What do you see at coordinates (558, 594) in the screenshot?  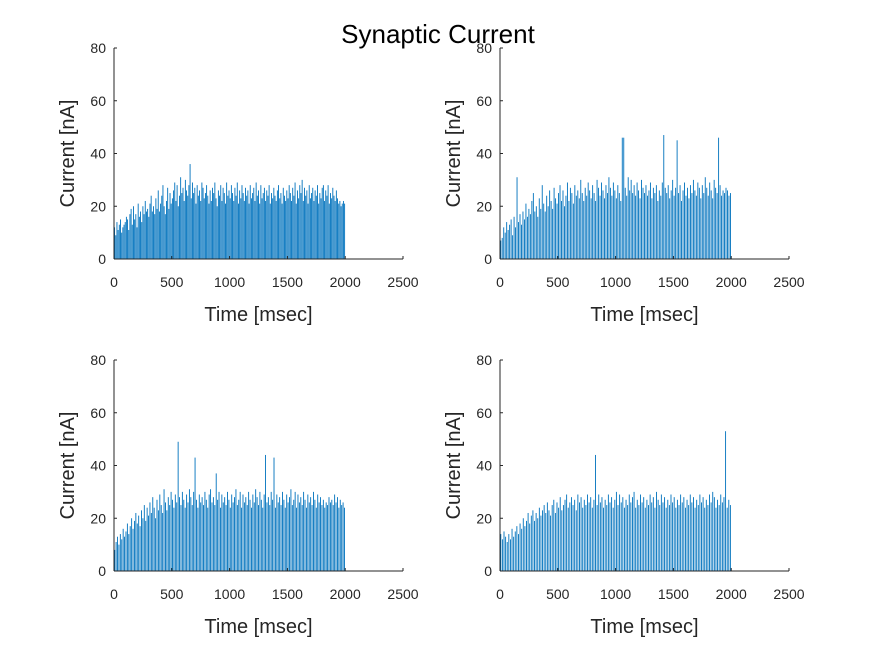 I see `x-tick-label: 500` at bounding box center [558, 594].